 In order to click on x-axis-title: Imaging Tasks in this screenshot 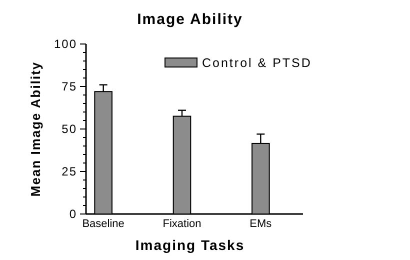, I will do `click(190, 245)`.